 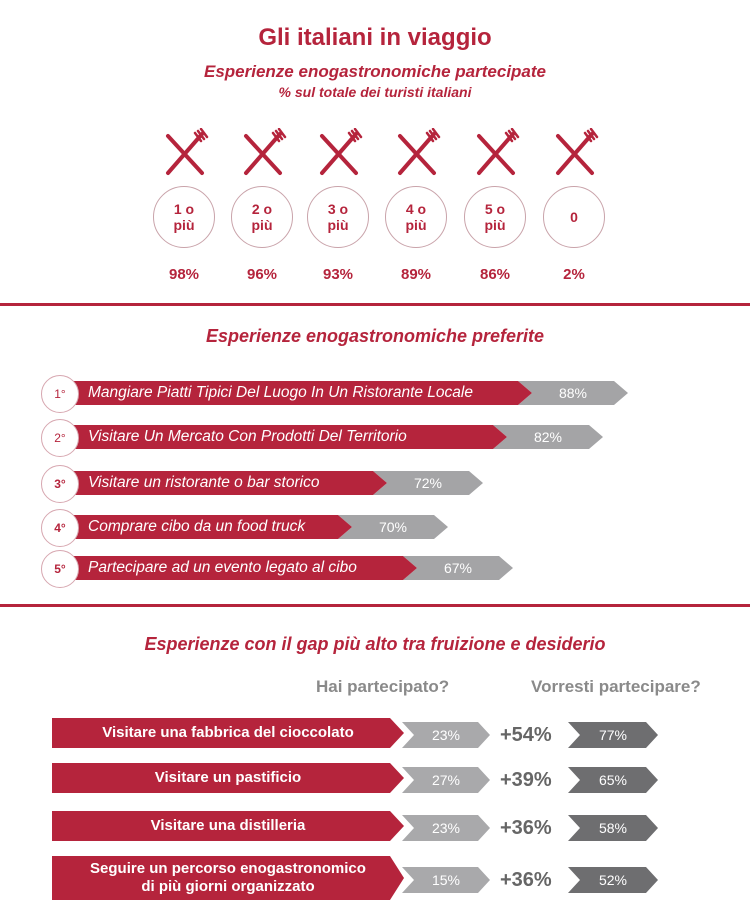 I want to click on preferred-label: Comprare cibo da un food truck, so click(x=207, y=527).